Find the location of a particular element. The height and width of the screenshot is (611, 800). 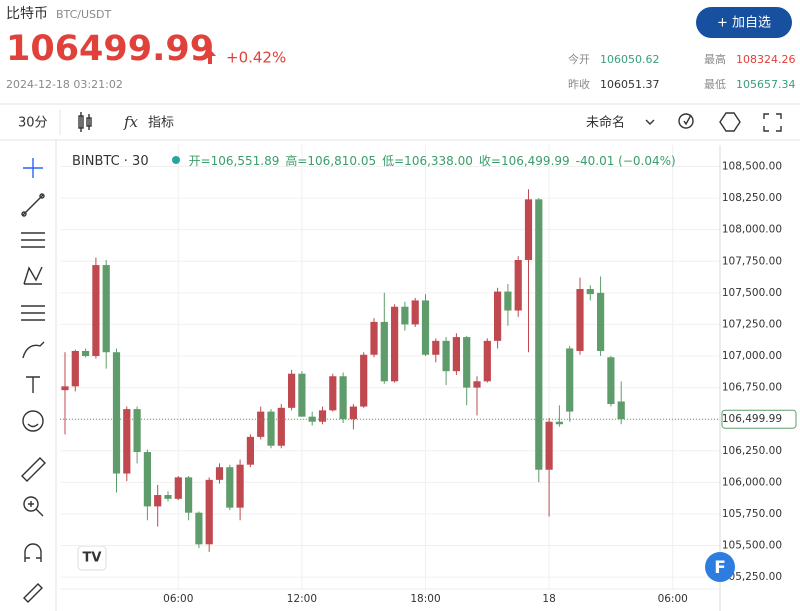

pair: BTC/USDT is located at coordinates (84, 14).